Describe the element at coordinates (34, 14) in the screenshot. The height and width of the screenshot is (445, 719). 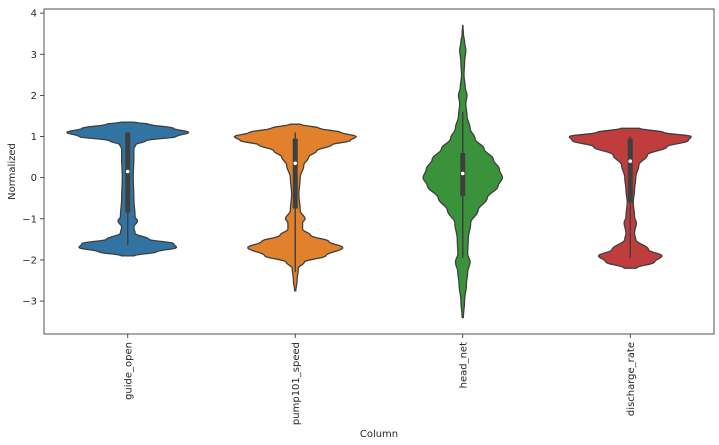
I see `y-tick-label: 4` at that location.